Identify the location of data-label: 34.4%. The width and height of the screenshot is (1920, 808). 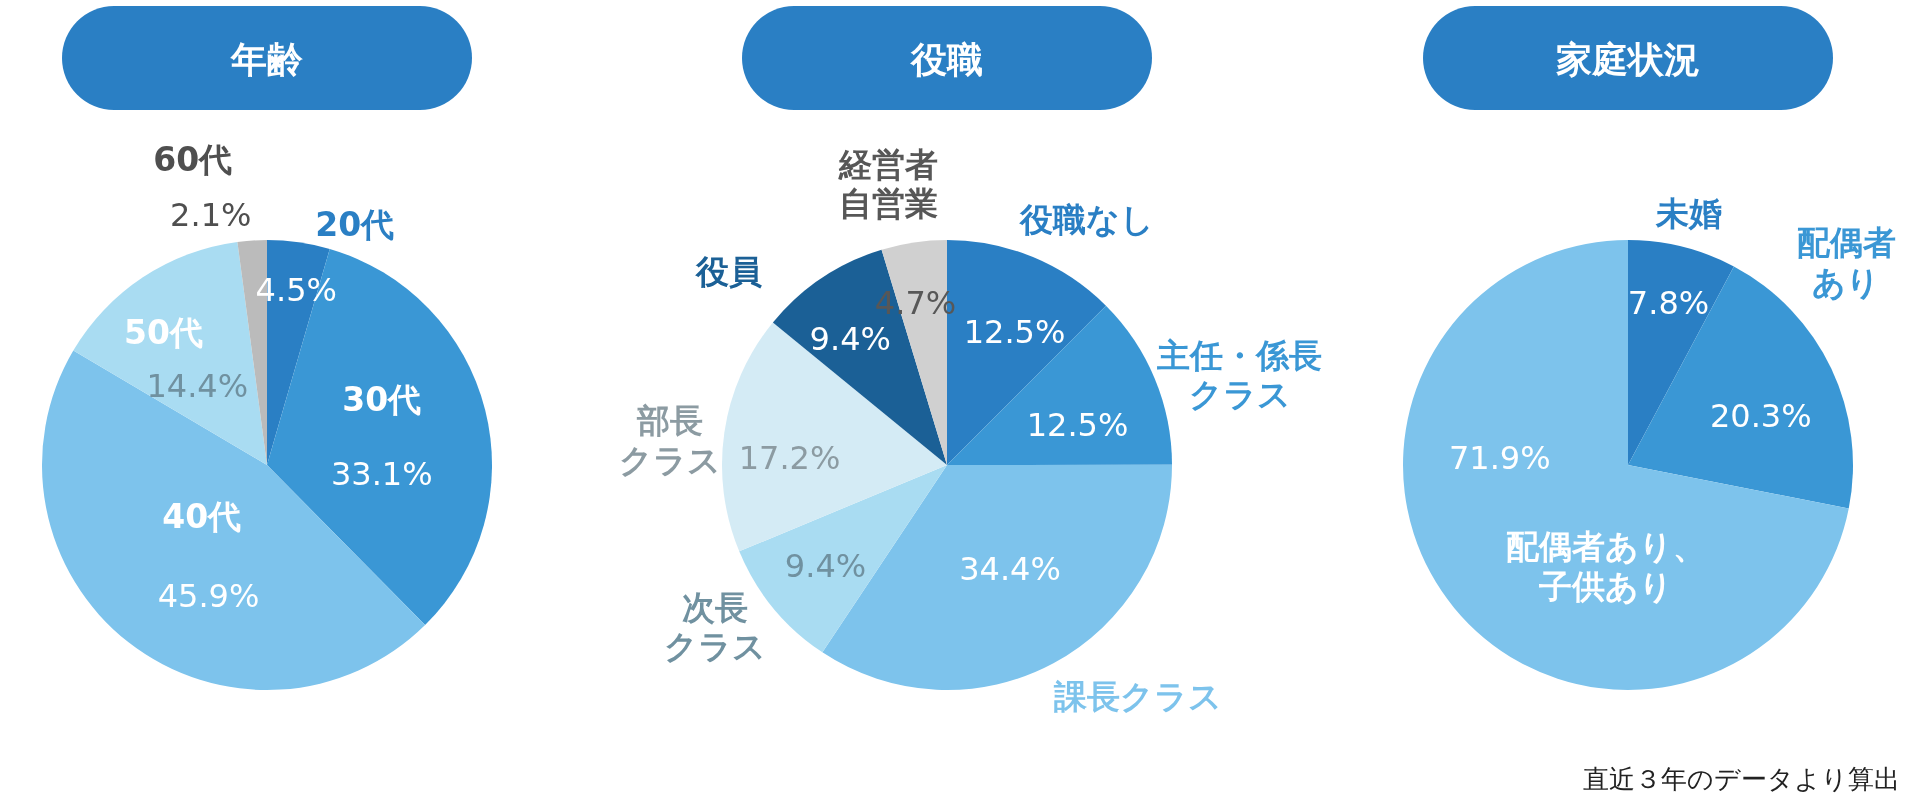
(1010, 568).